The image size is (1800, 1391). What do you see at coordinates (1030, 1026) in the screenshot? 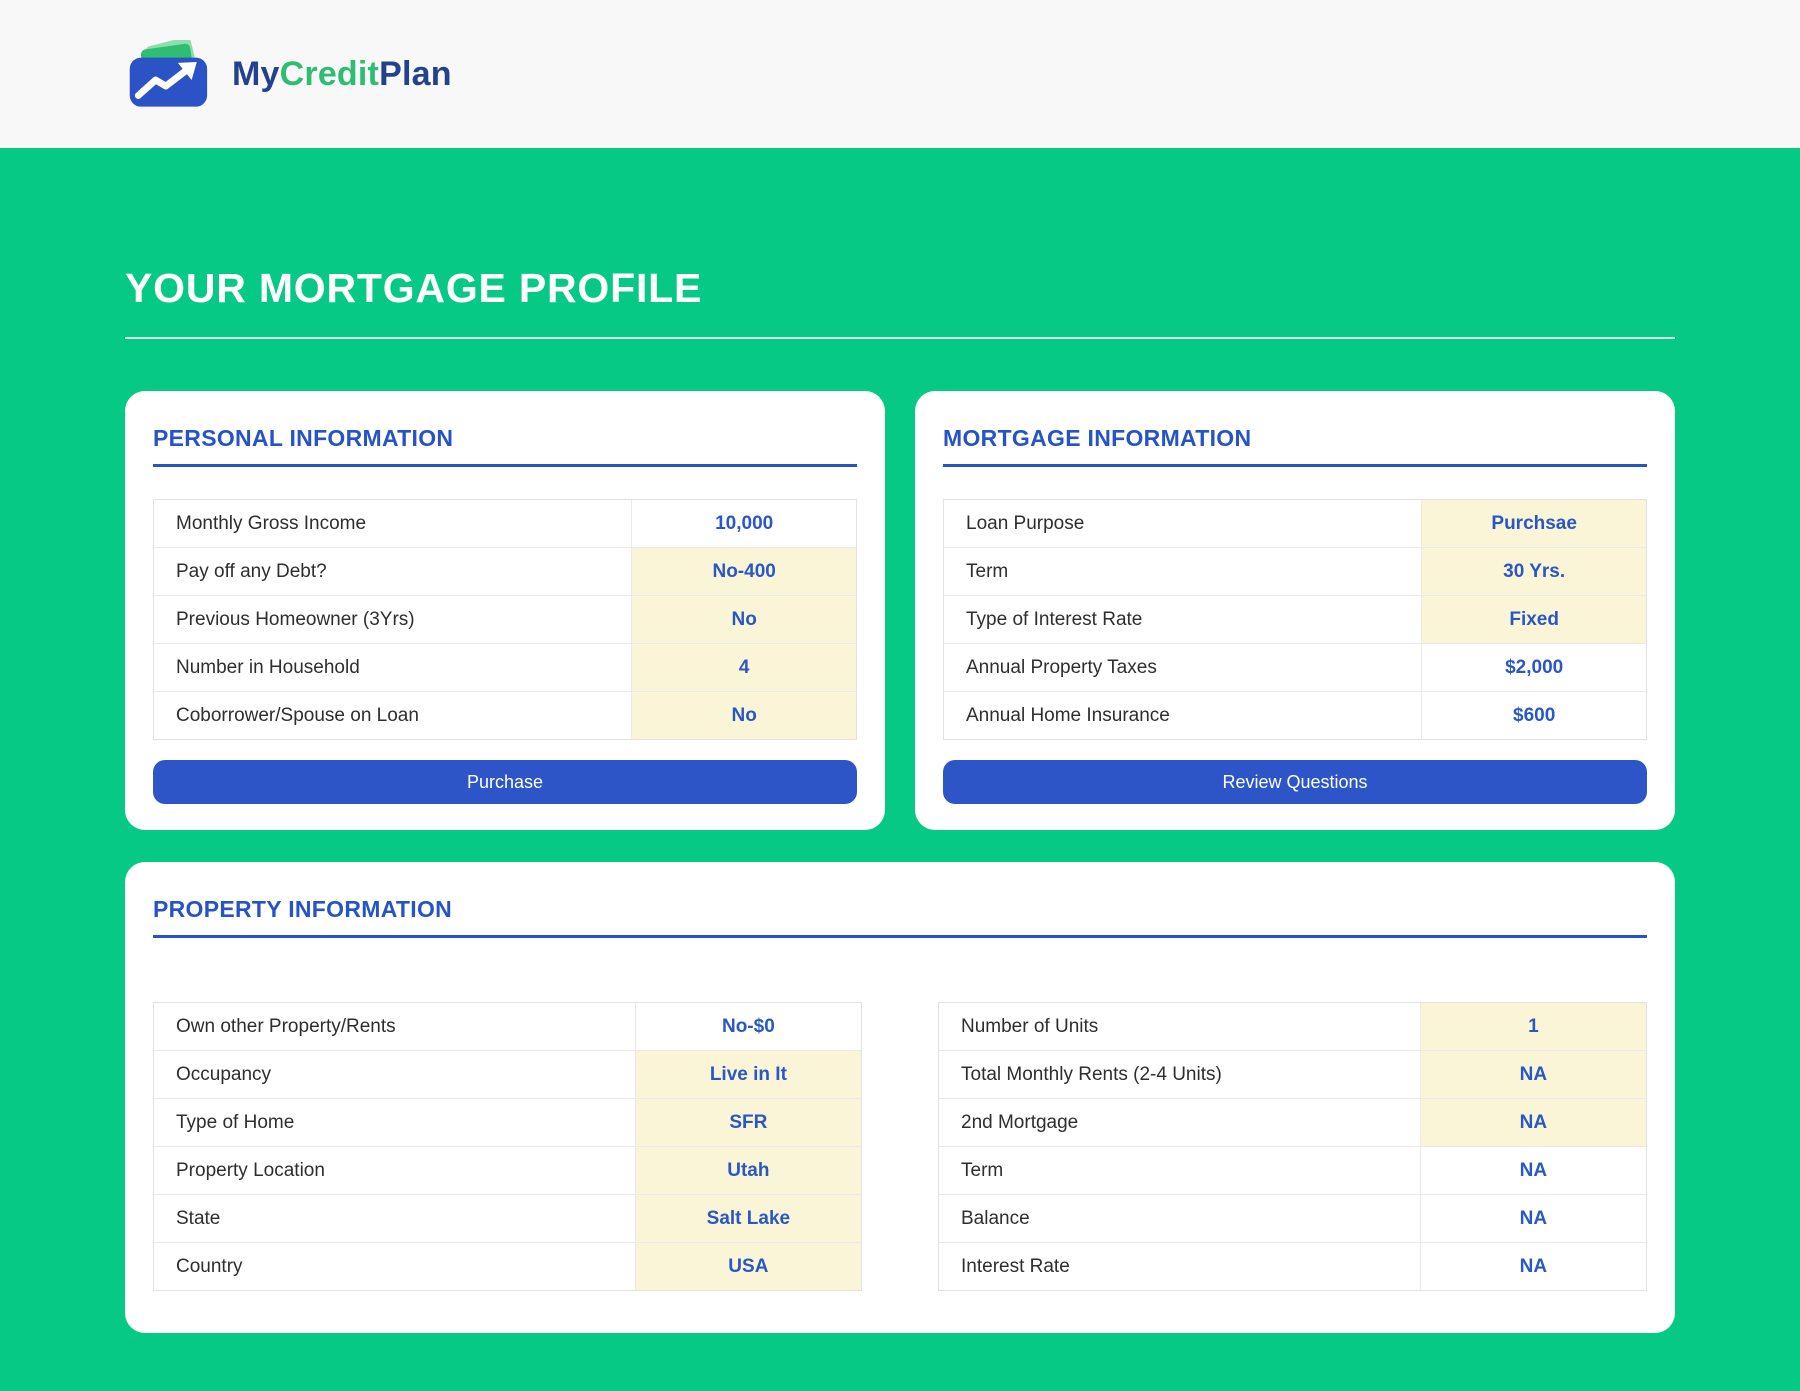
I see `row-label: Number of Units` at bounding box center [1030, 1026].